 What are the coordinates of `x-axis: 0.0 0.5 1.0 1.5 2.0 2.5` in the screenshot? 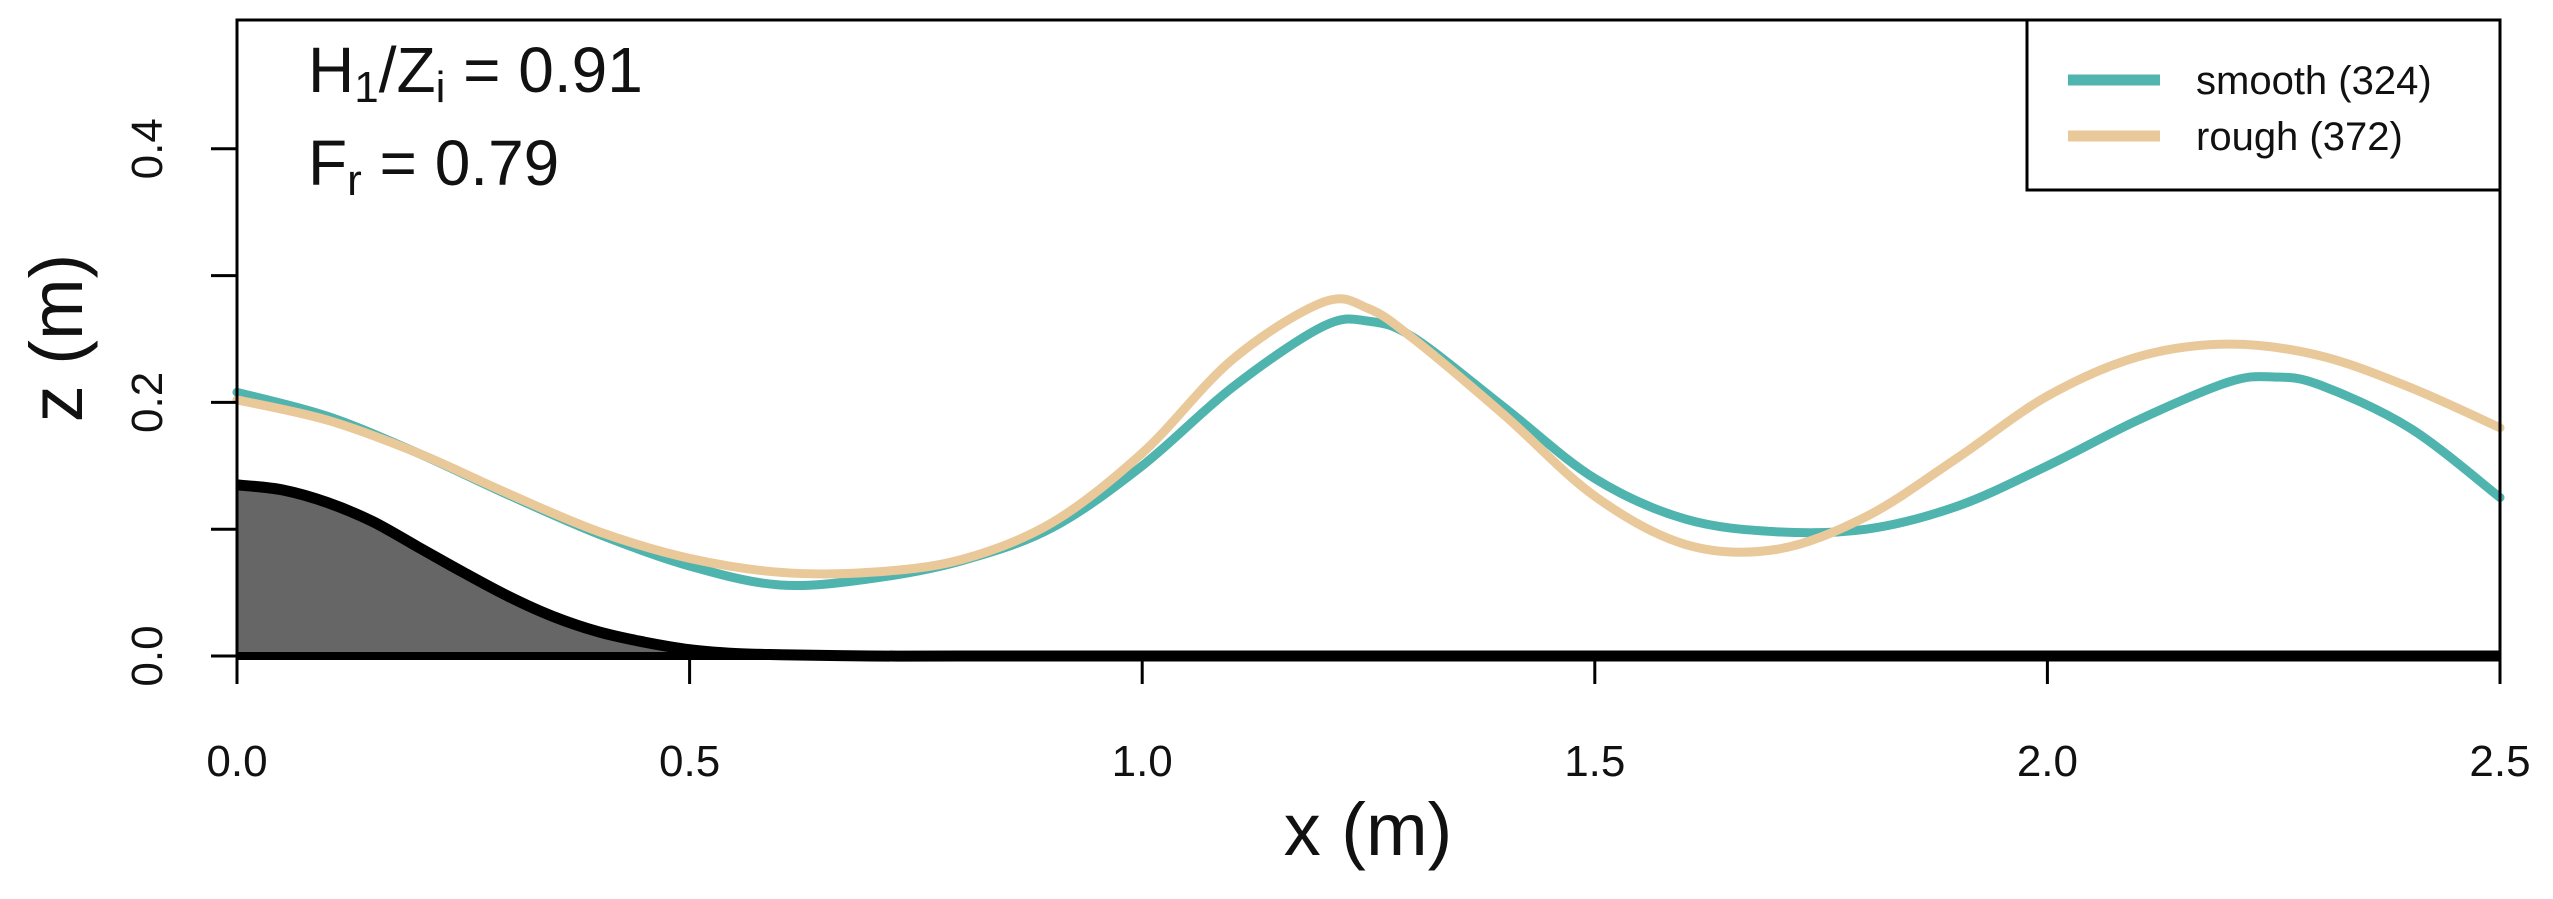 It's located at (1368, 720).